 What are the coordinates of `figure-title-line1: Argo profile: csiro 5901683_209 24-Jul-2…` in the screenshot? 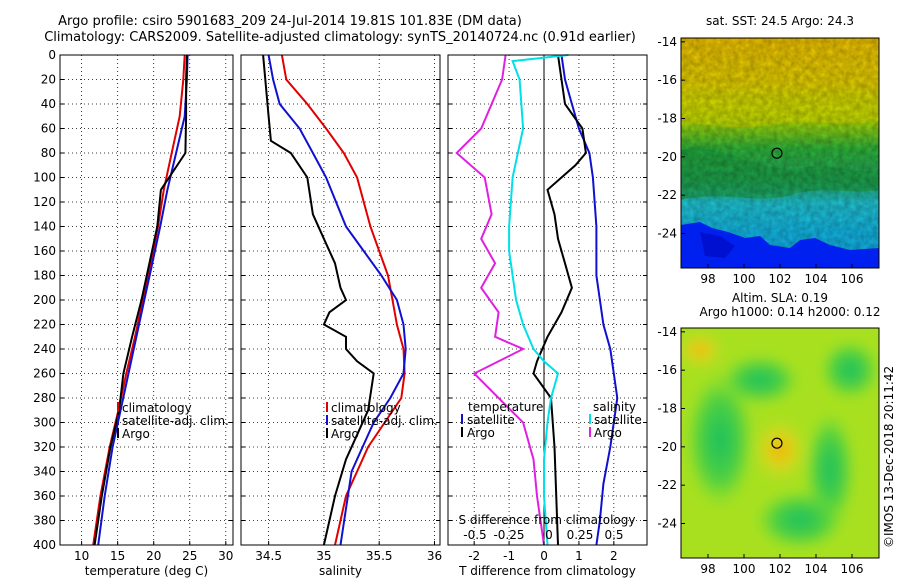 It's located at (290, 21).